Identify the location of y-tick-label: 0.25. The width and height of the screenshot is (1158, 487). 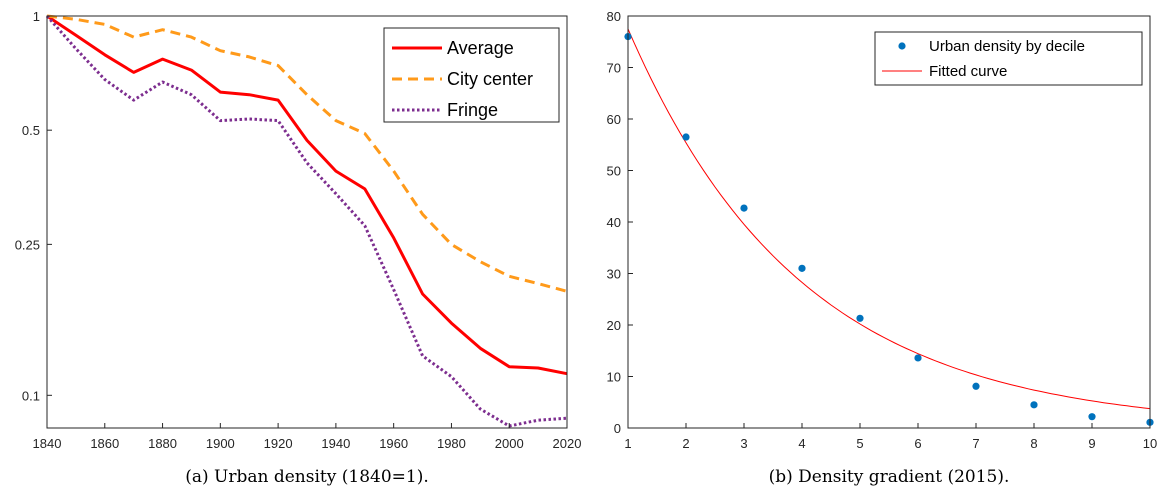
(27, 244).